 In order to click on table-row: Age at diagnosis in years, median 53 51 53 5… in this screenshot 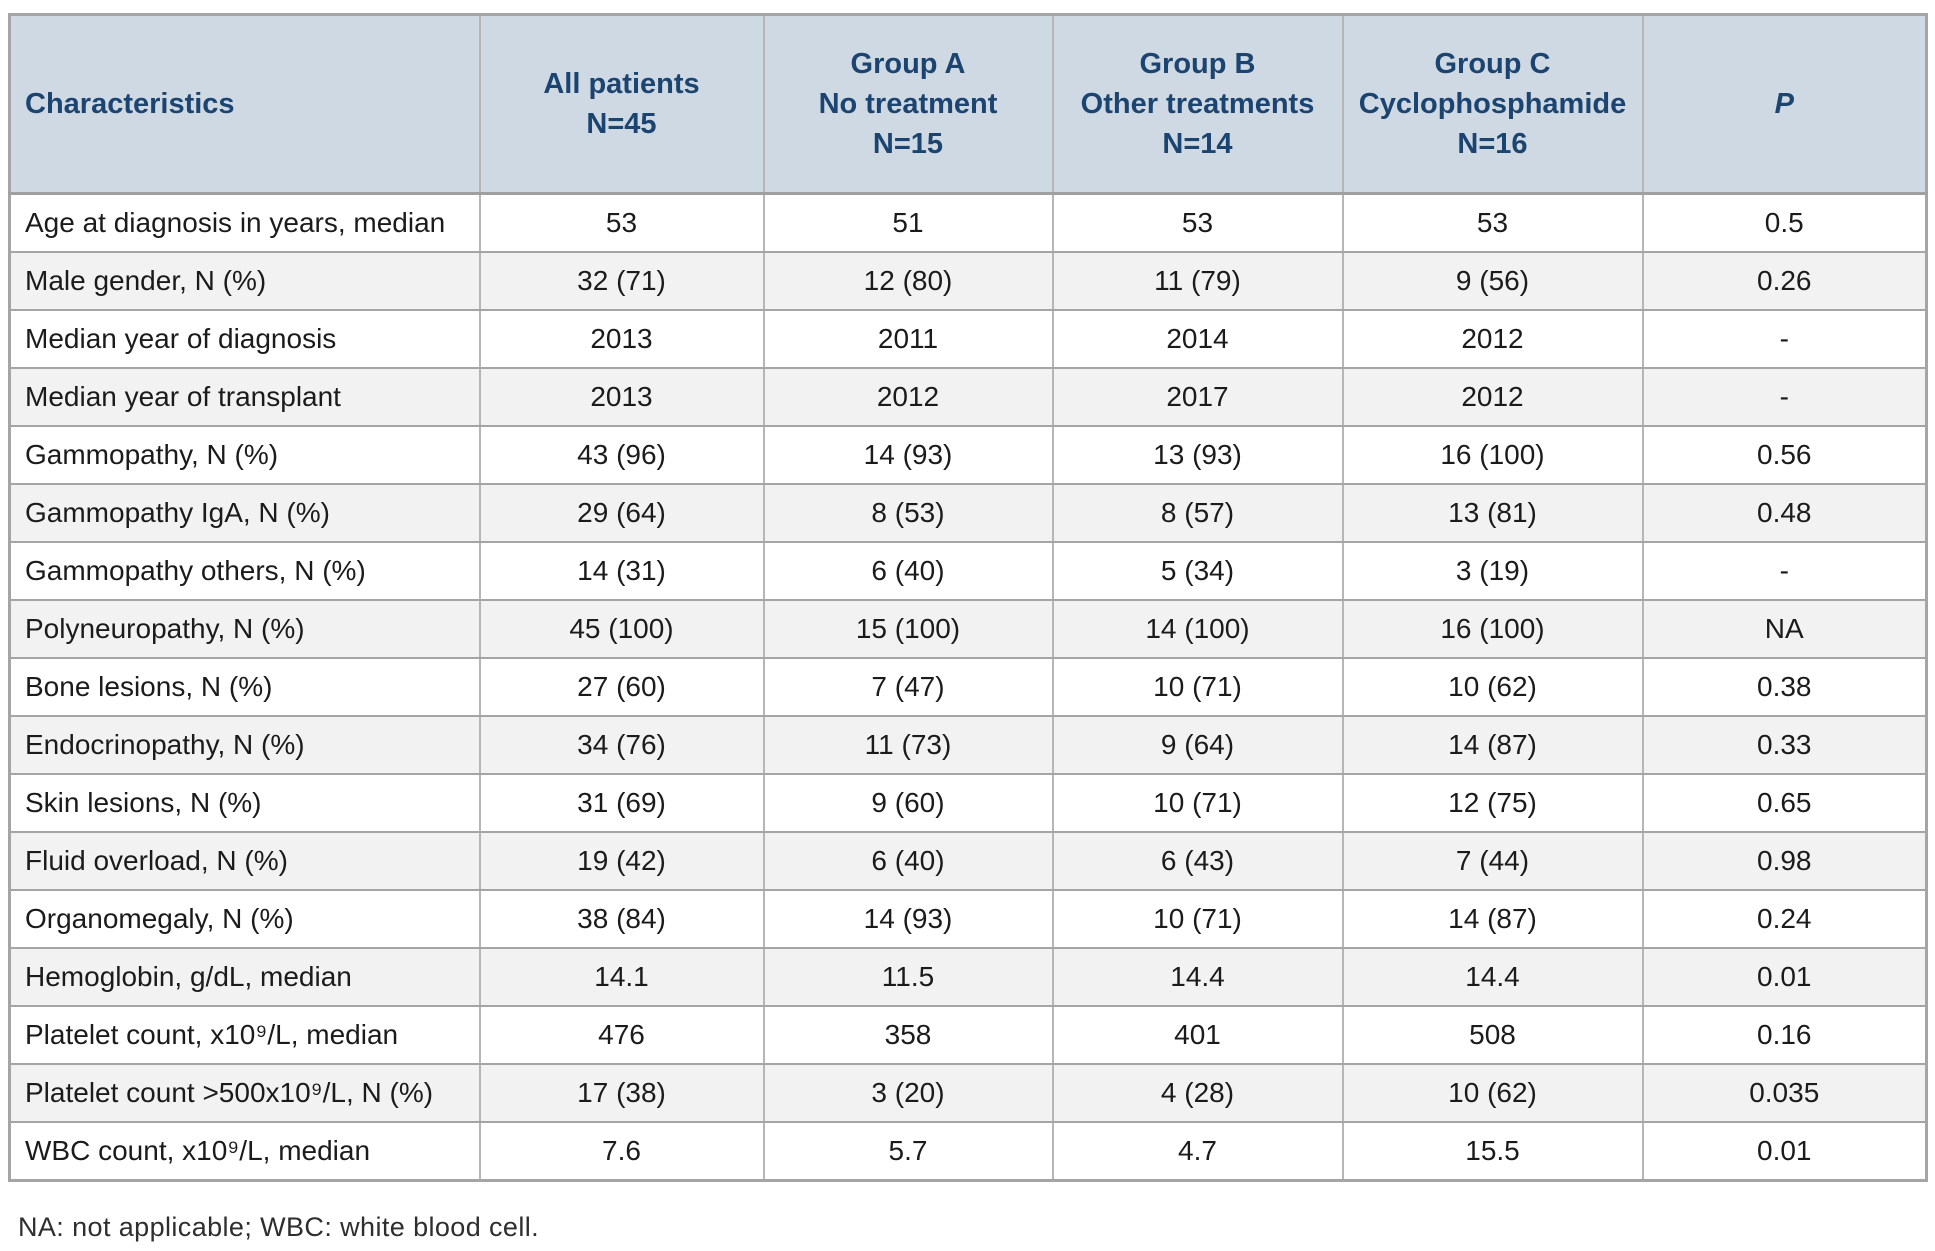, I will do `click(968, 222)`.